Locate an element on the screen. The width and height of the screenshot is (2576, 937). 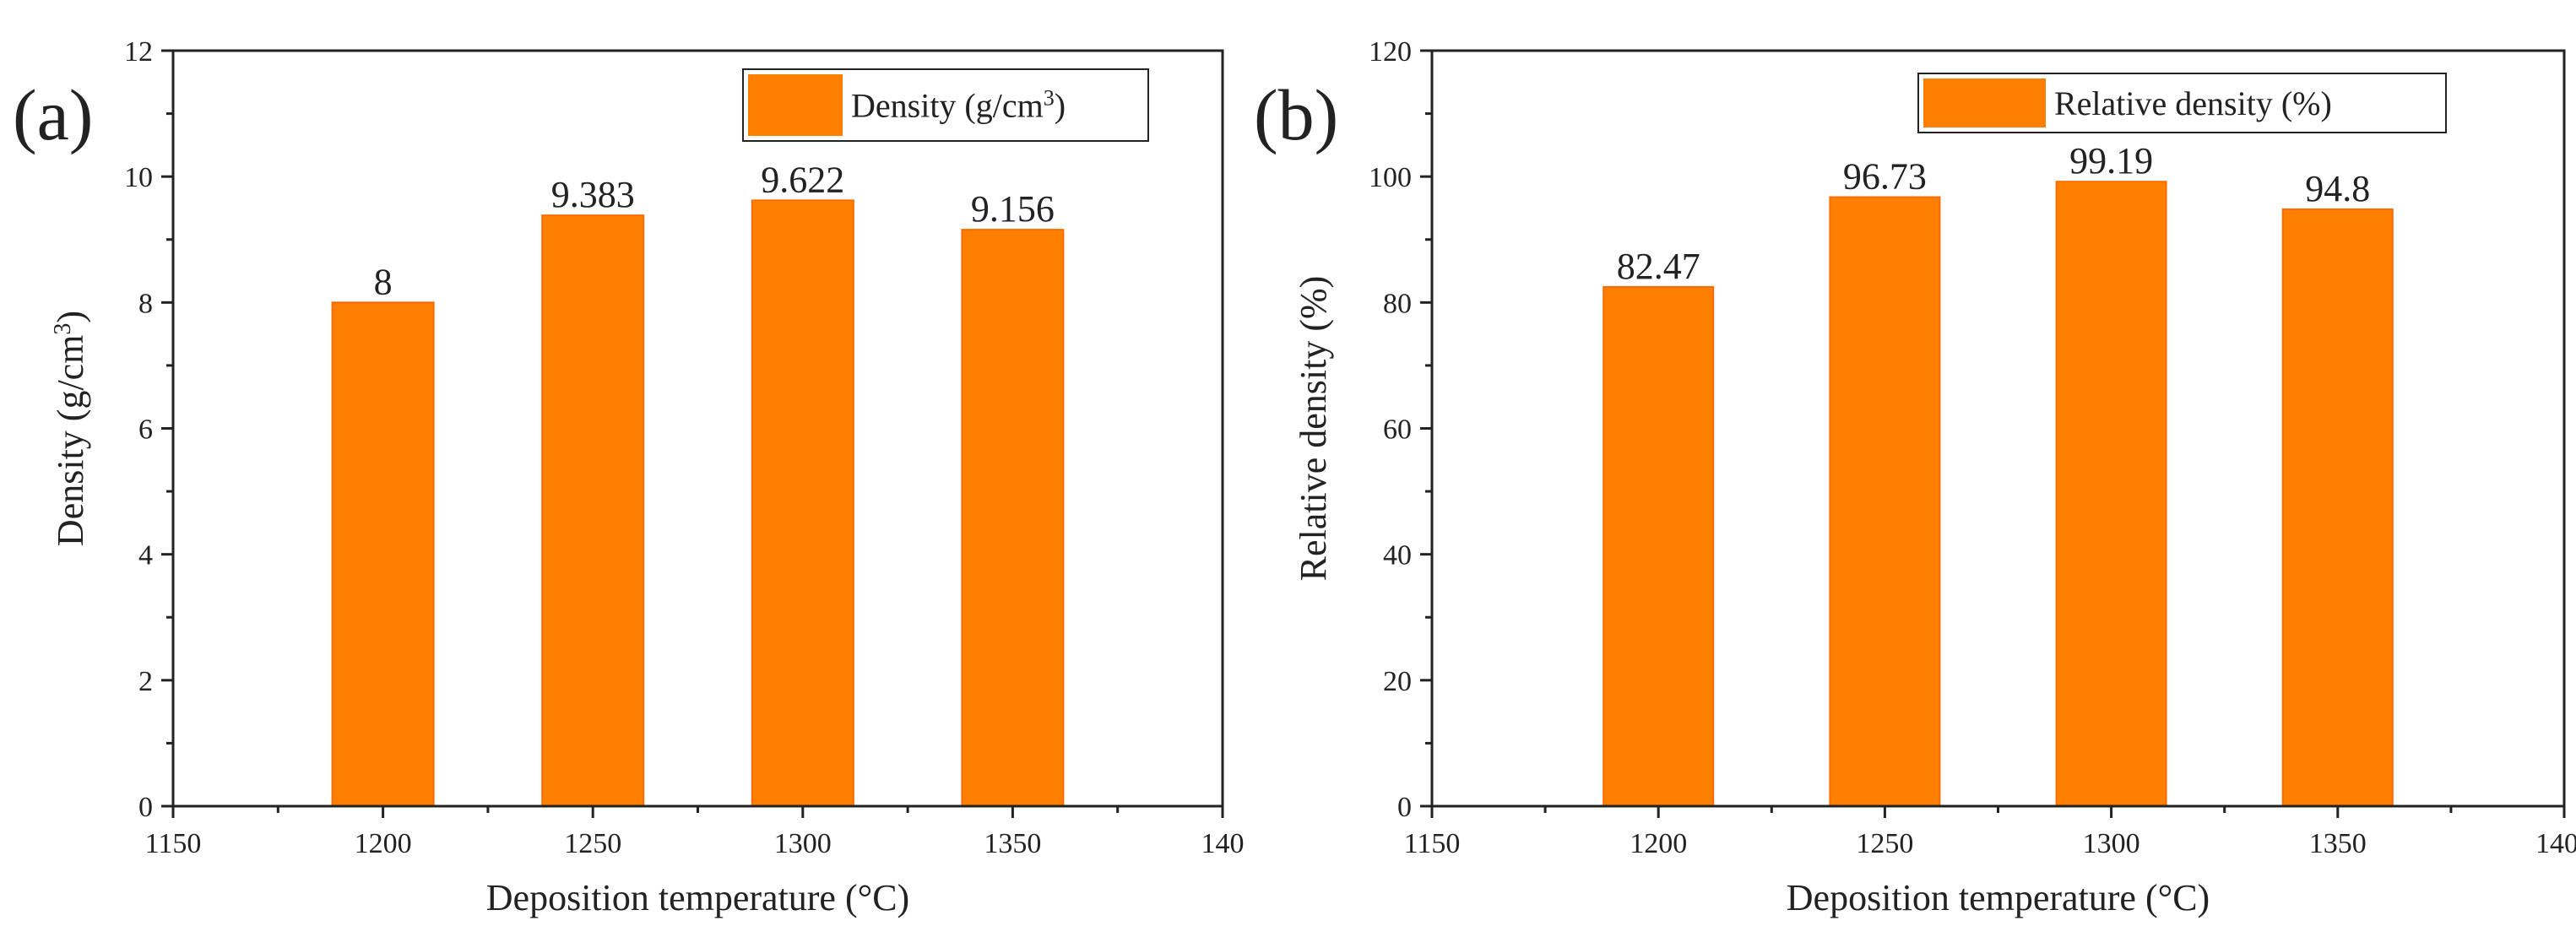
y-axis-title: Relative density (%) is located at coordinates (1314, 429).